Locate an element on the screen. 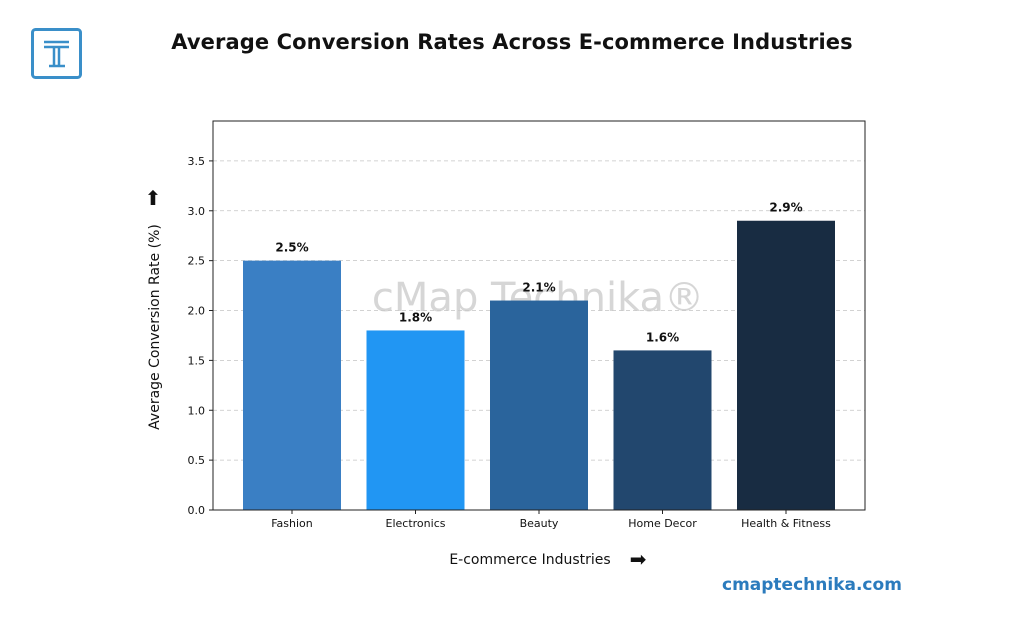  cmap-technika-logo is located at coordinates (56, 53).